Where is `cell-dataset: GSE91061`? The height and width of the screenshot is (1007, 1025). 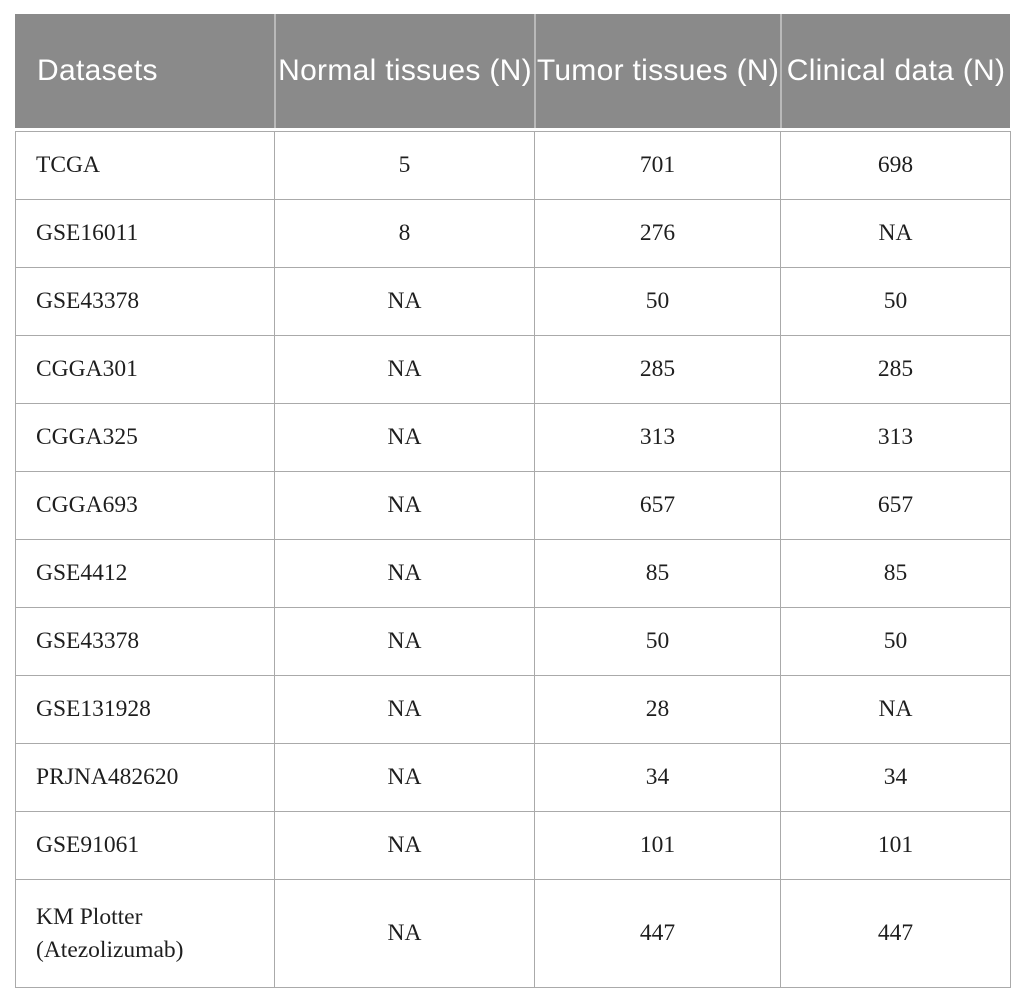
cell-dataset: GSE91061 is located at coordinates (145, 845).